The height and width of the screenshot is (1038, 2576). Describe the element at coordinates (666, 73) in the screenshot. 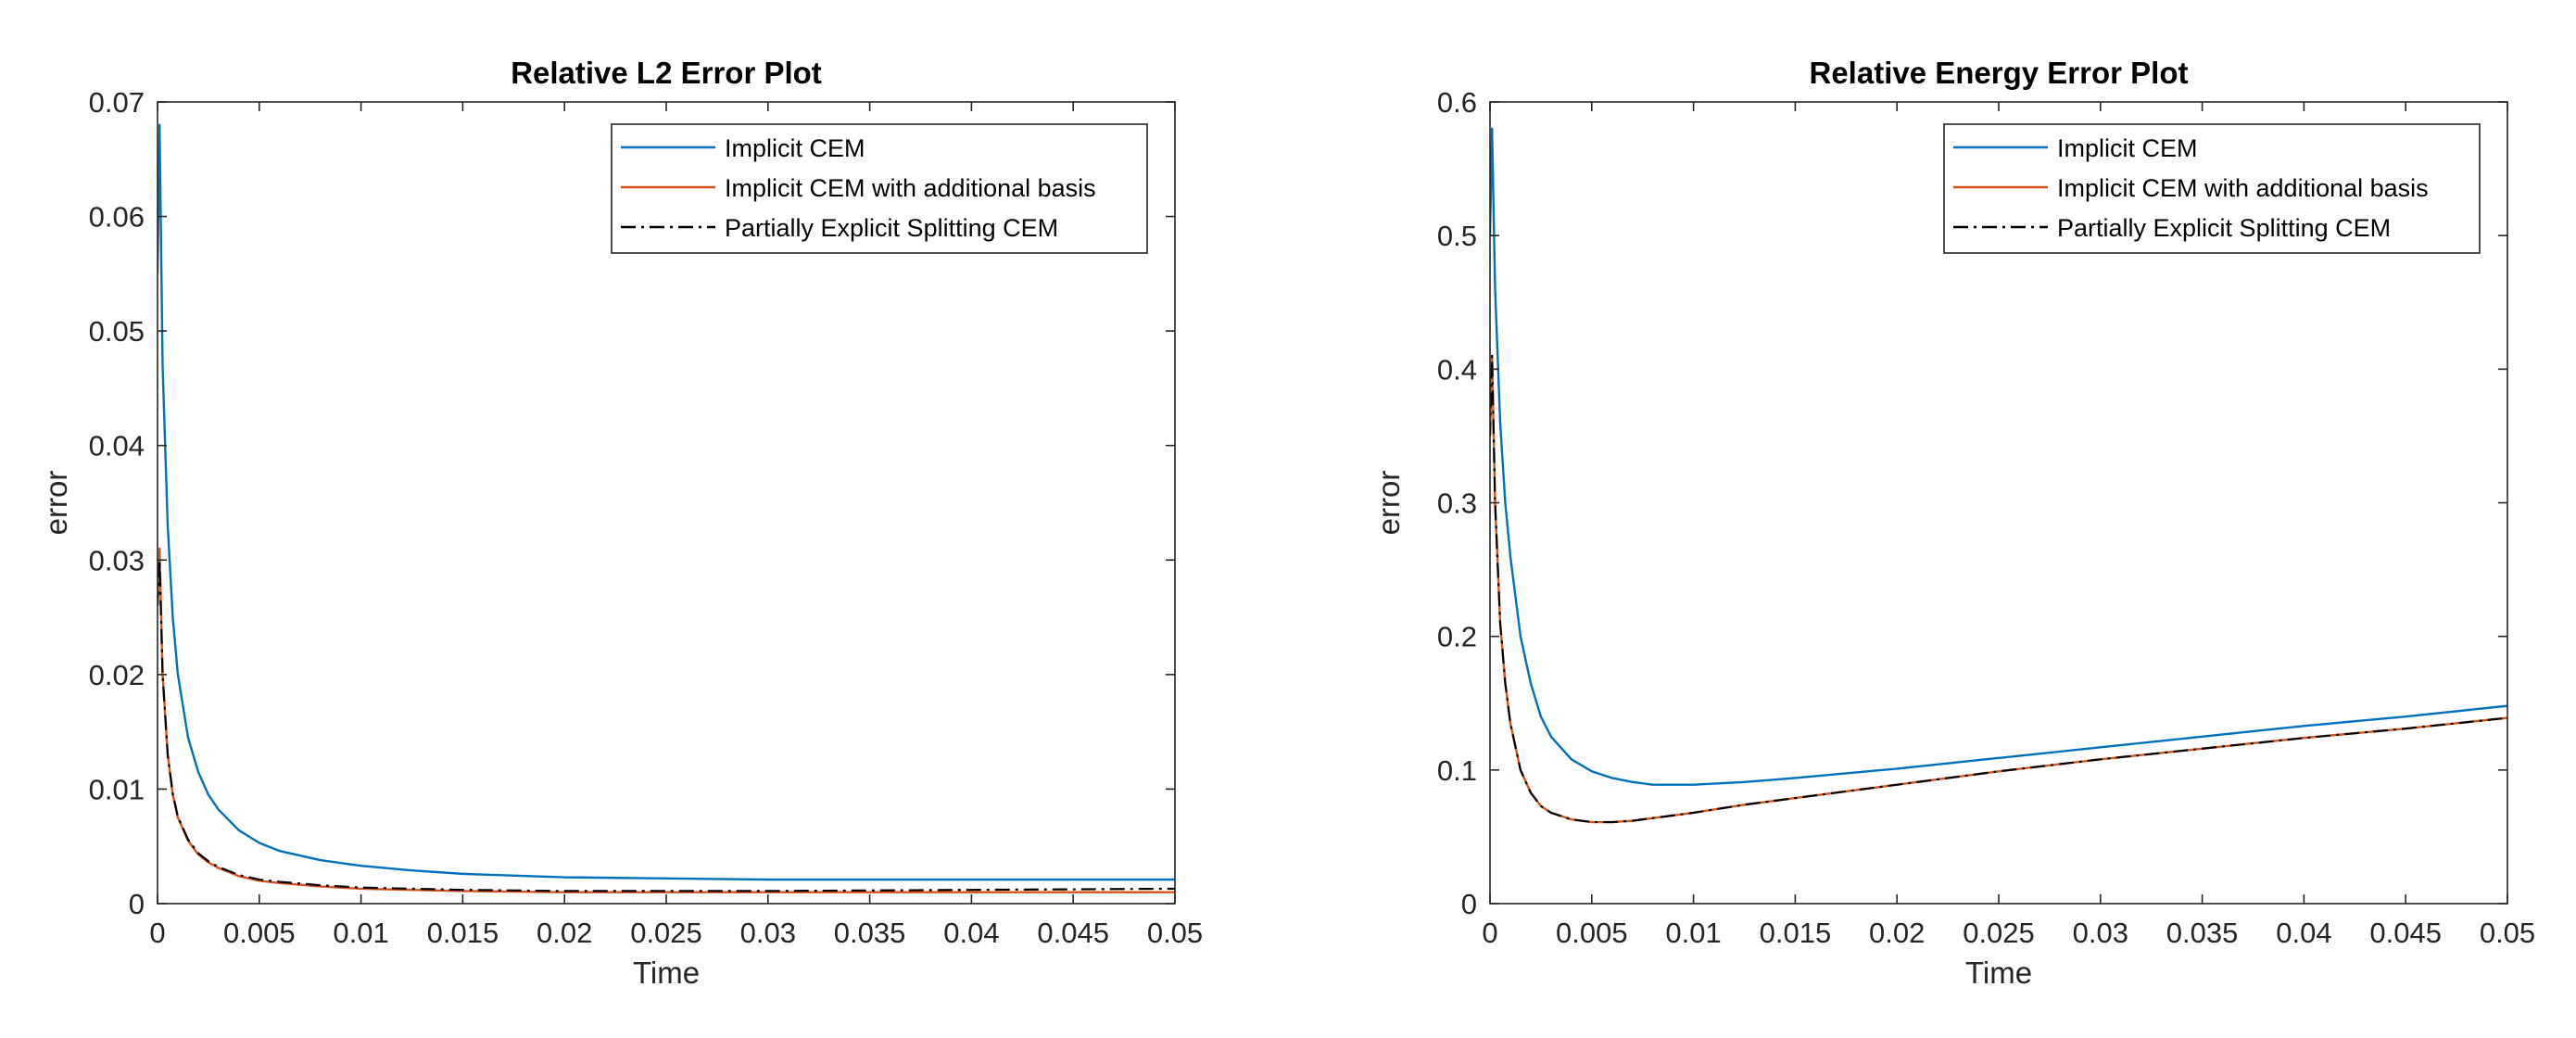

I see `chart-title: Relative L2 Error Plot` at that location.